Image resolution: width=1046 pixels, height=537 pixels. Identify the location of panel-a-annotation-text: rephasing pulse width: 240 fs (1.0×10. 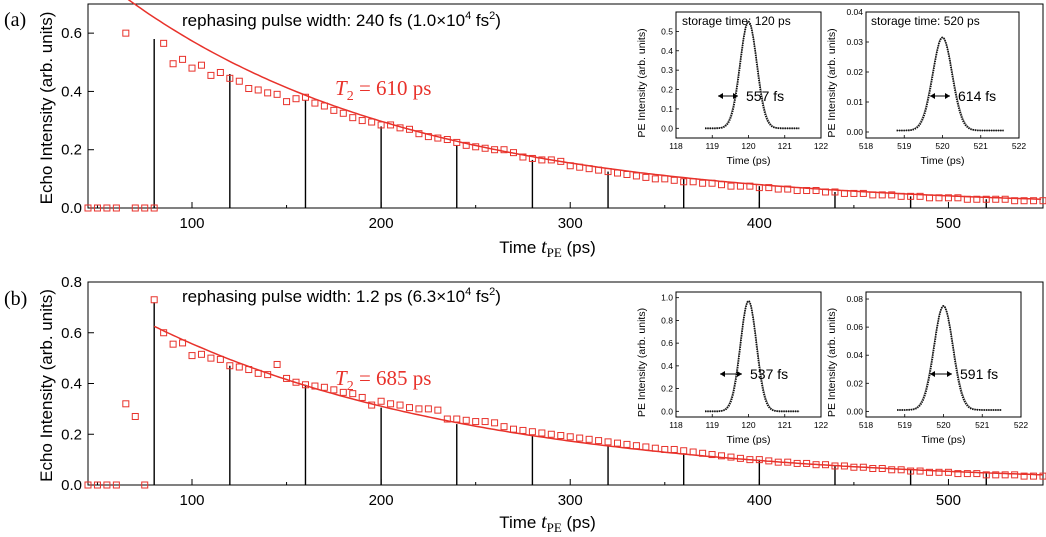
(323, 20).